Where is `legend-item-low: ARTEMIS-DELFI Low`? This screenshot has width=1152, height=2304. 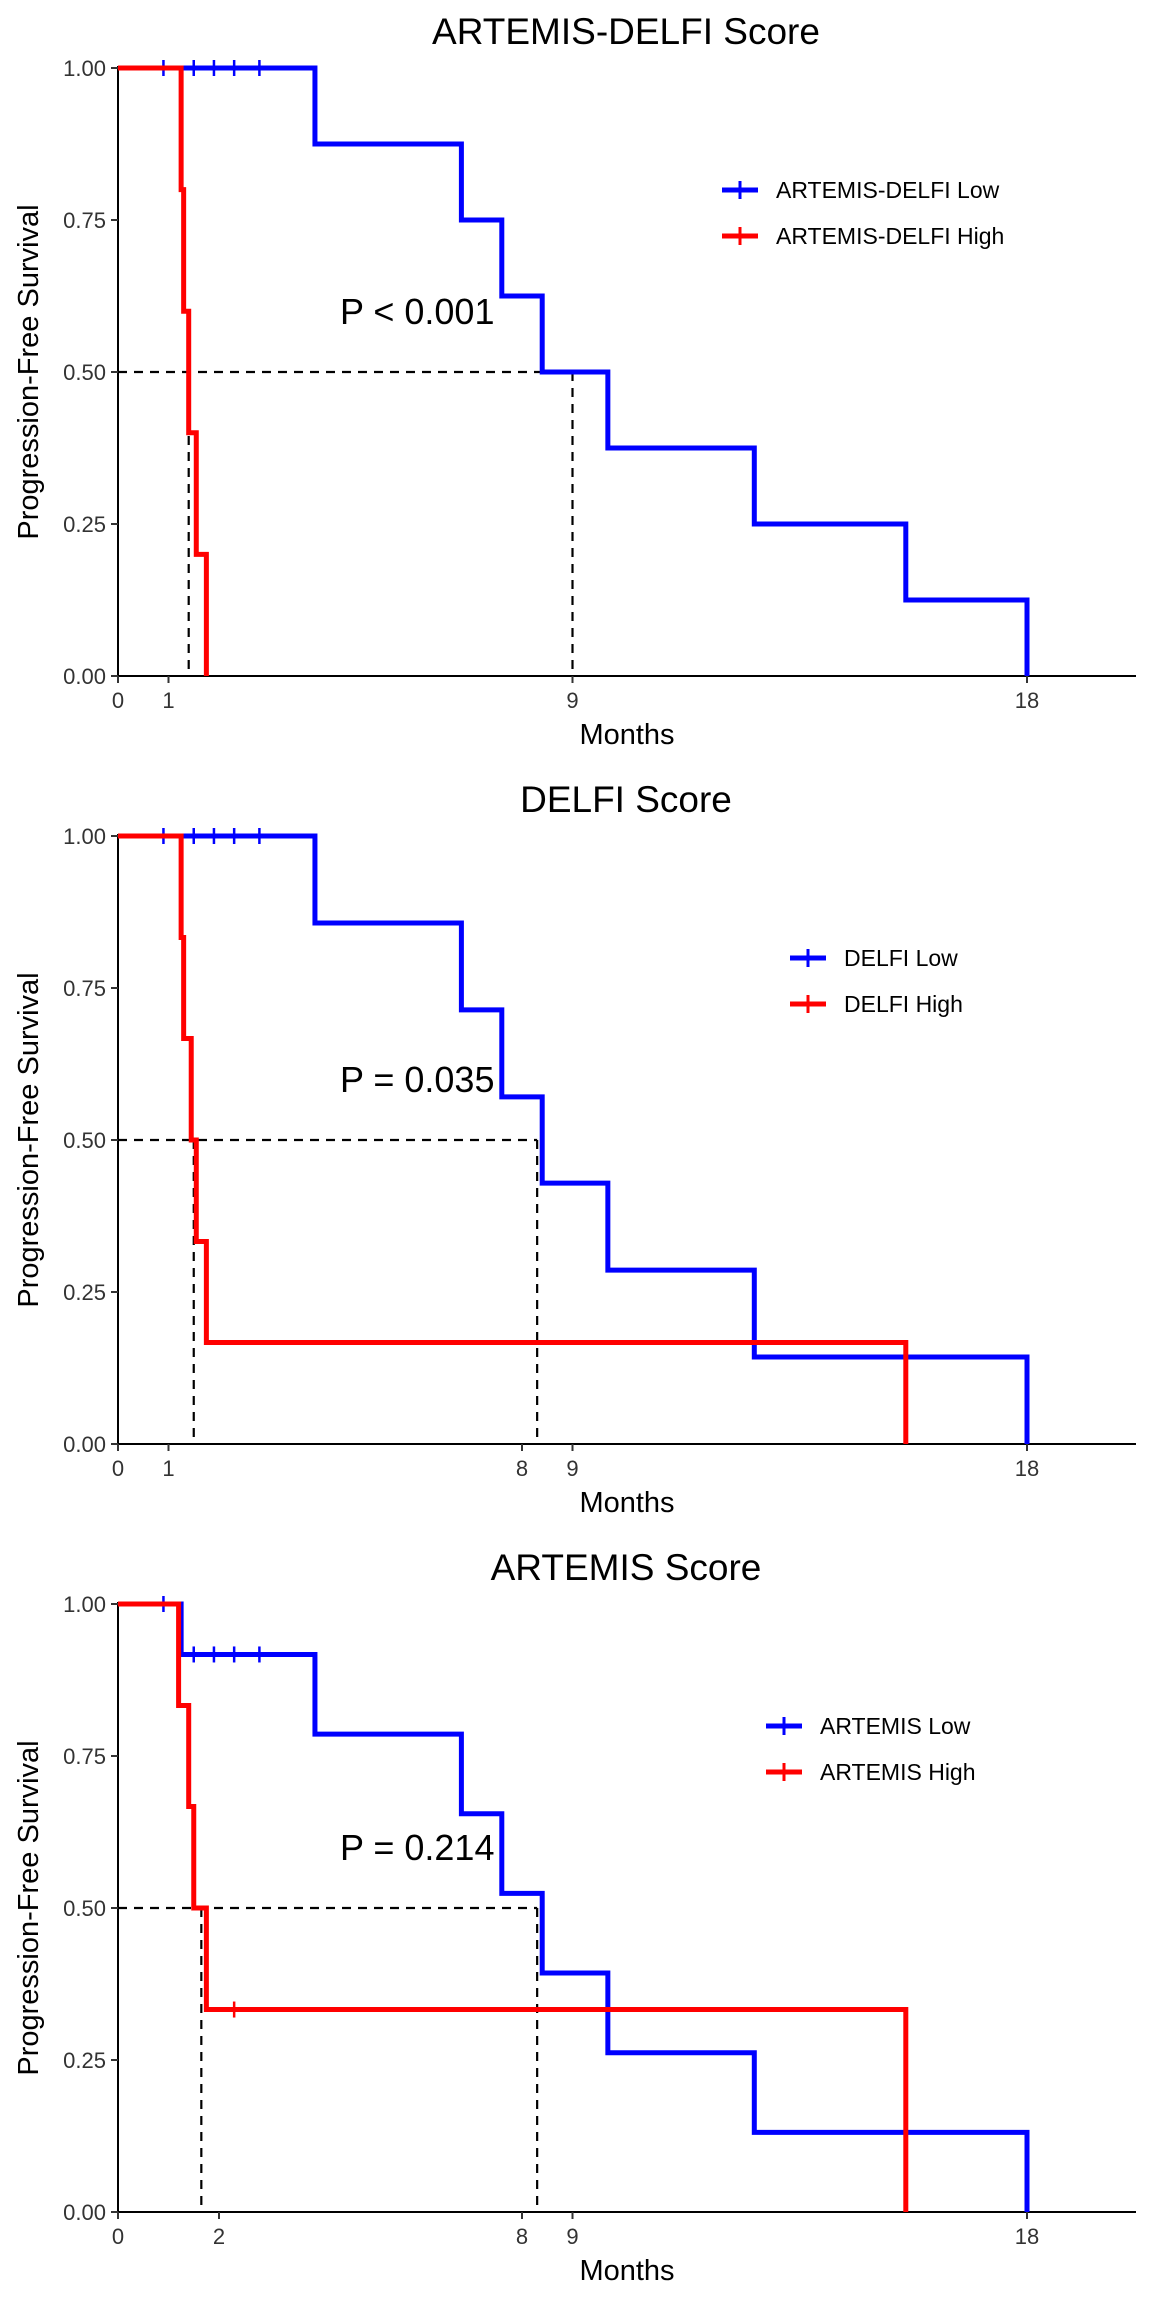 legend-item-low: ARTEMIS-DELFI Low is located at coordinates (861, 190).